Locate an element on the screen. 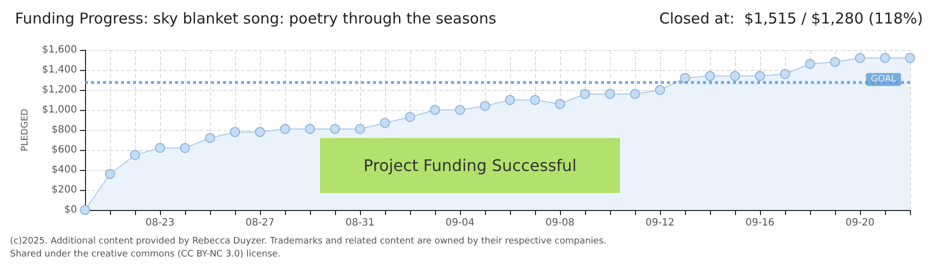  text: (c)2025. Additional content provided by Rebecca Duyzer. Trademarks and related content are owned by their respective companies. is located at coordinates (308, 241).